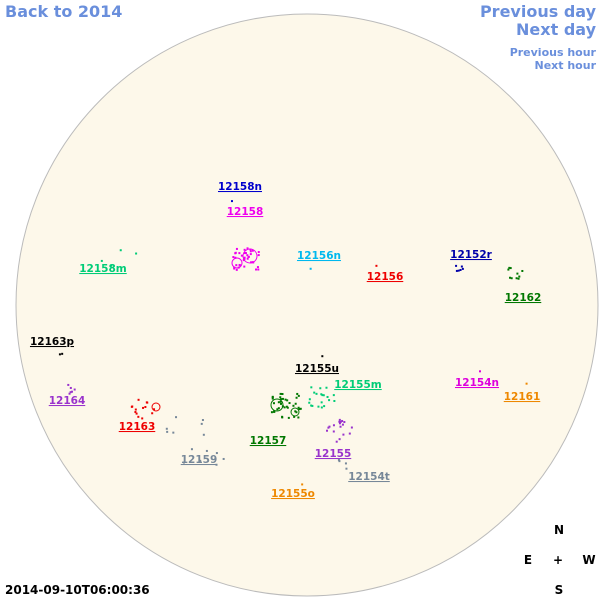 Image resolution: width=600 pixels, height=604 pixels. Describe the element at coordinates (566, 65) in the screenshot. I see `next-hour-link: Next hour` at that location.